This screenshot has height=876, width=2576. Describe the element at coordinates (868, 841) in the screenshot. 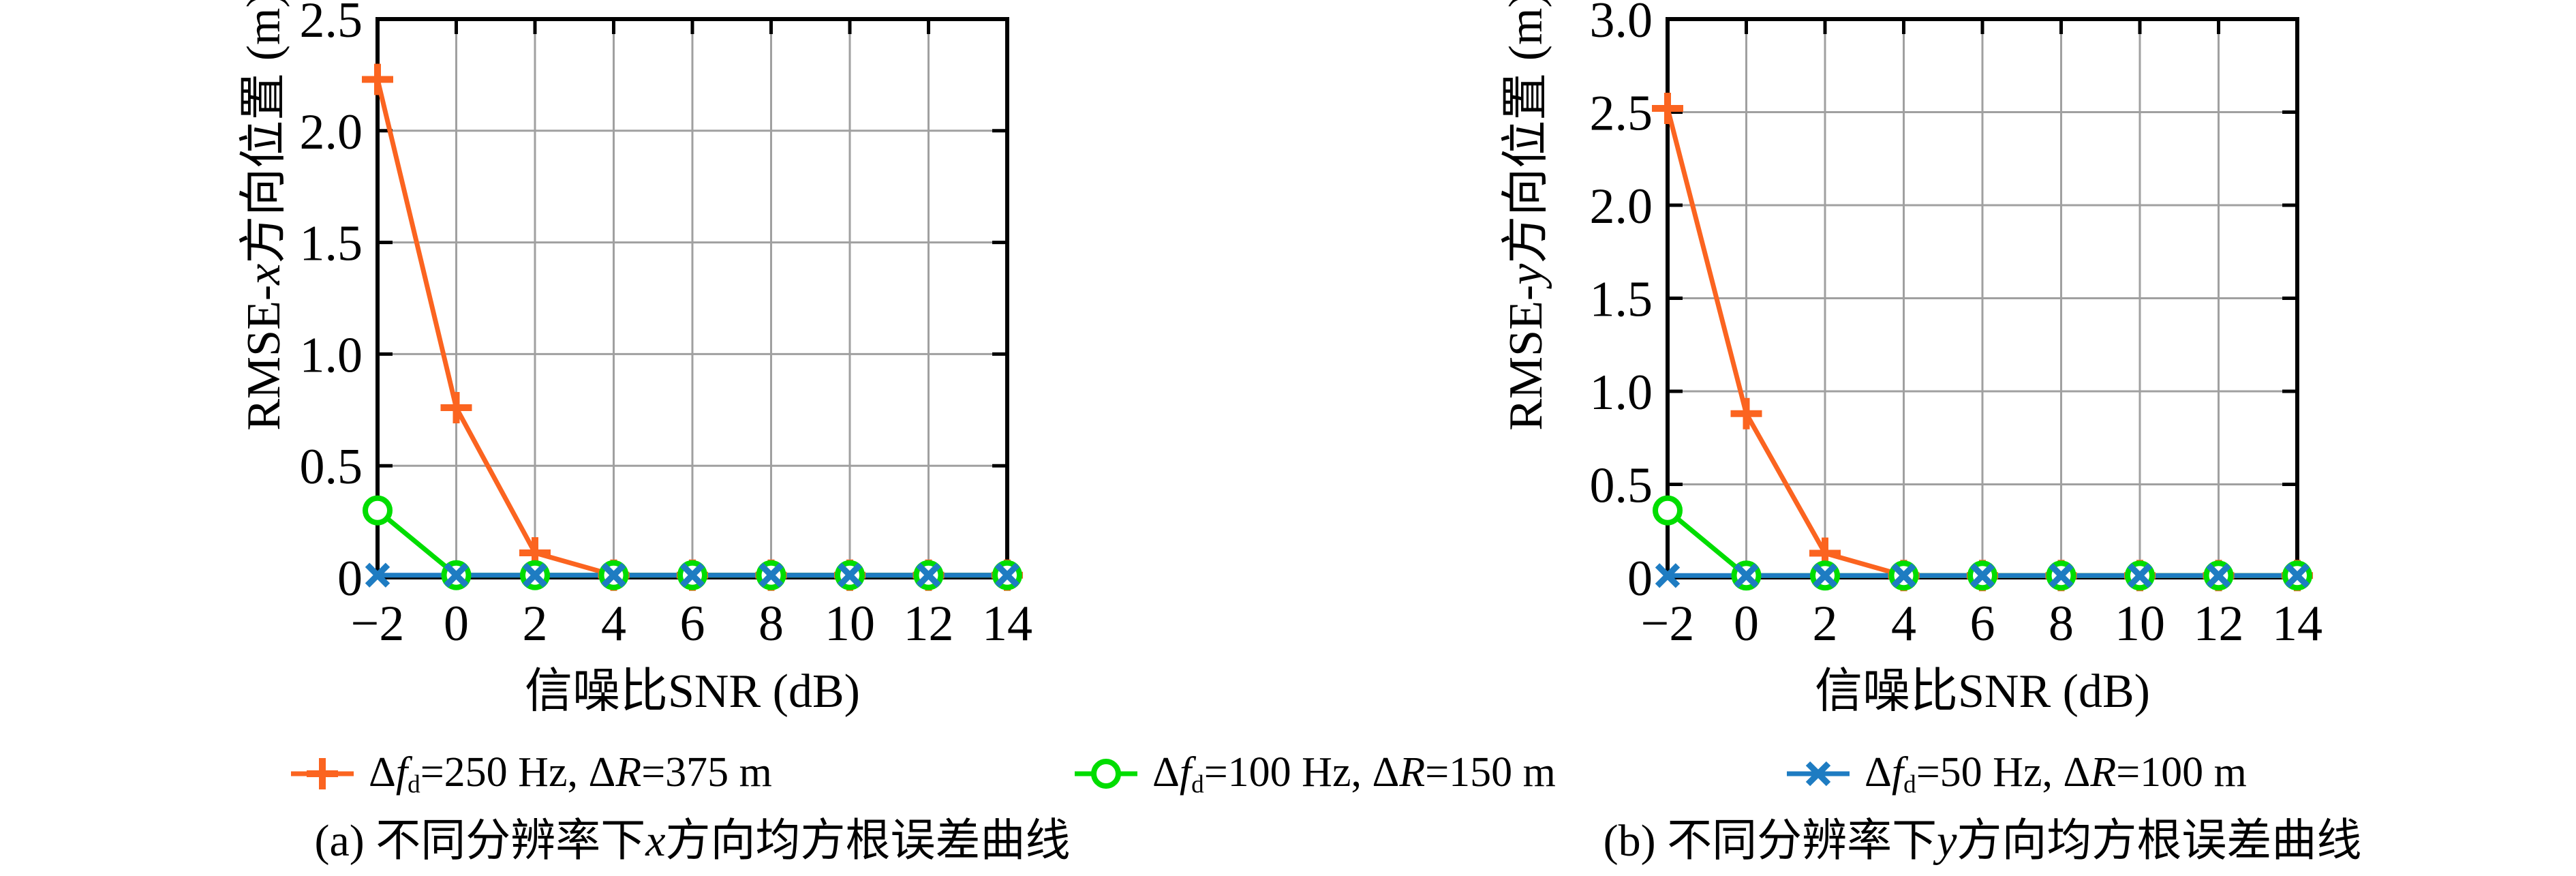

I see `caption-a-suffix: 方向均方根误差曲线` at that location.